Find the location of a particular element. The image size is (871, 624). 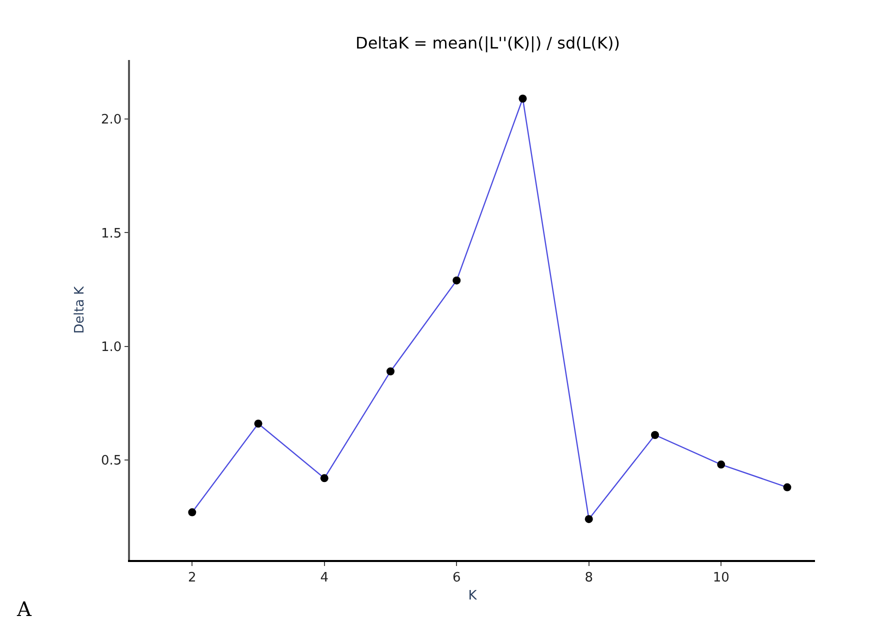

x-tick-label: 4 is located at coordinates (324, 578).